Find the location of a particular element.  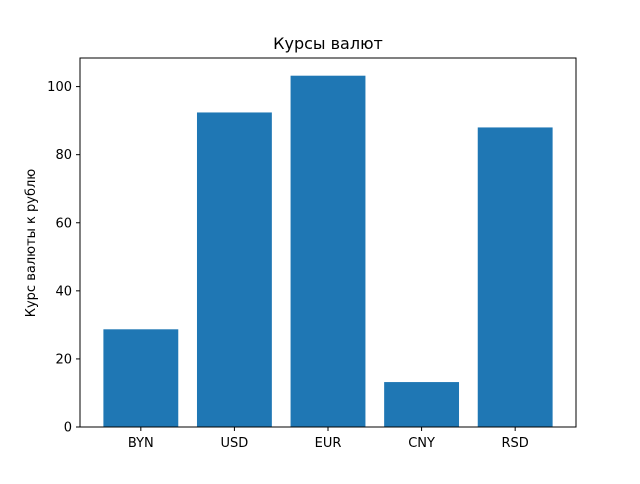

y-axis-label: Курс валюты к рублю is located at coordinates (31, 243).